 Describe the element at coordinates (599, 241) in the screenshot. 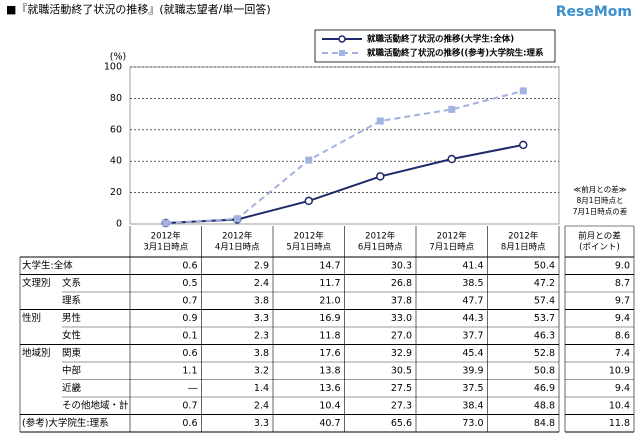

I see `column-header: 前月との差(ポイント)` at that location.